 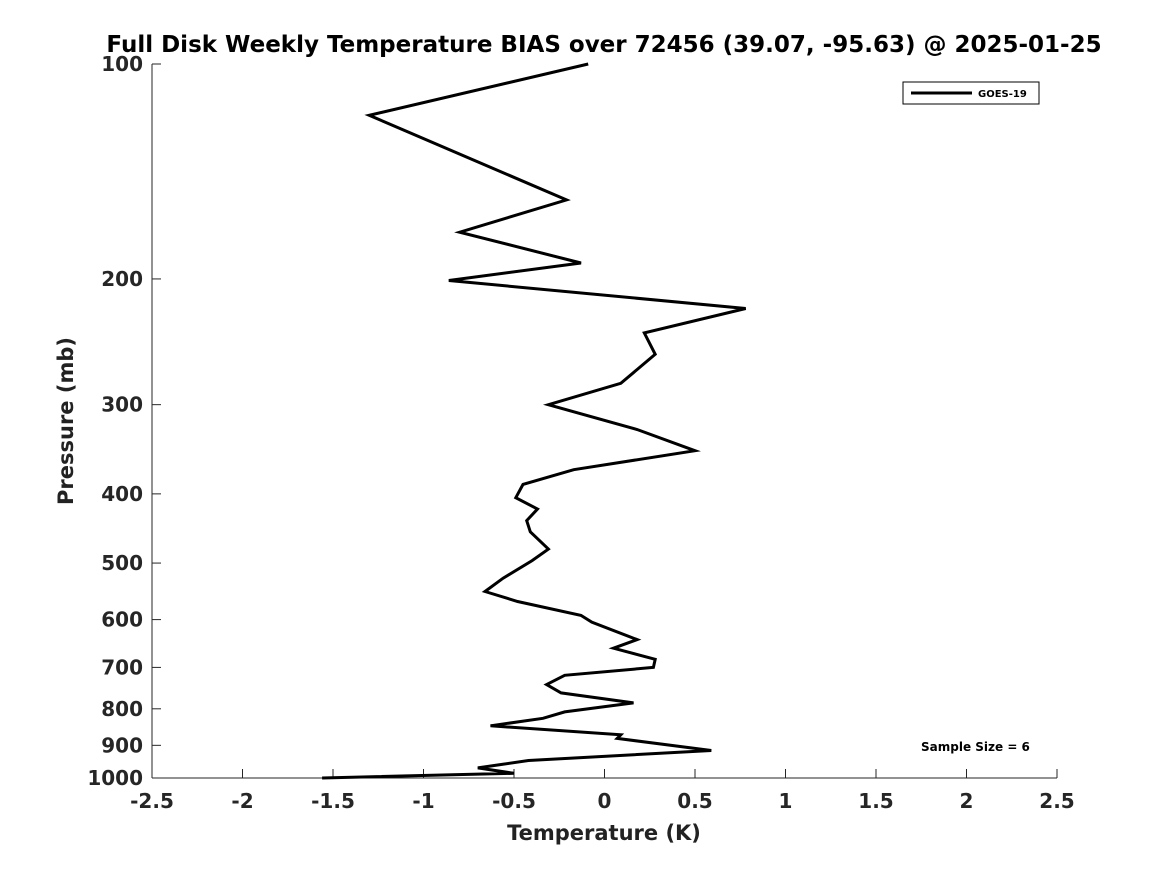 I want to click on x-tick-label: -0.5, so click(x=514, y=801).